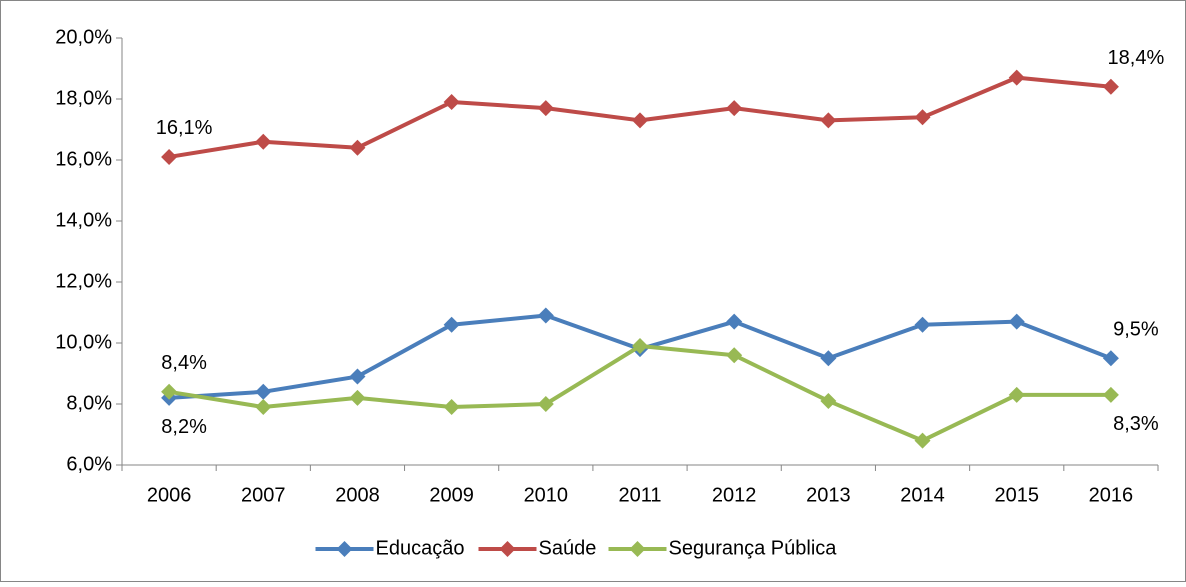 Image resolution: width=1186 pixels, height=587 pixels. I want to click on x-tick-label: 2007, so click(263, 495).